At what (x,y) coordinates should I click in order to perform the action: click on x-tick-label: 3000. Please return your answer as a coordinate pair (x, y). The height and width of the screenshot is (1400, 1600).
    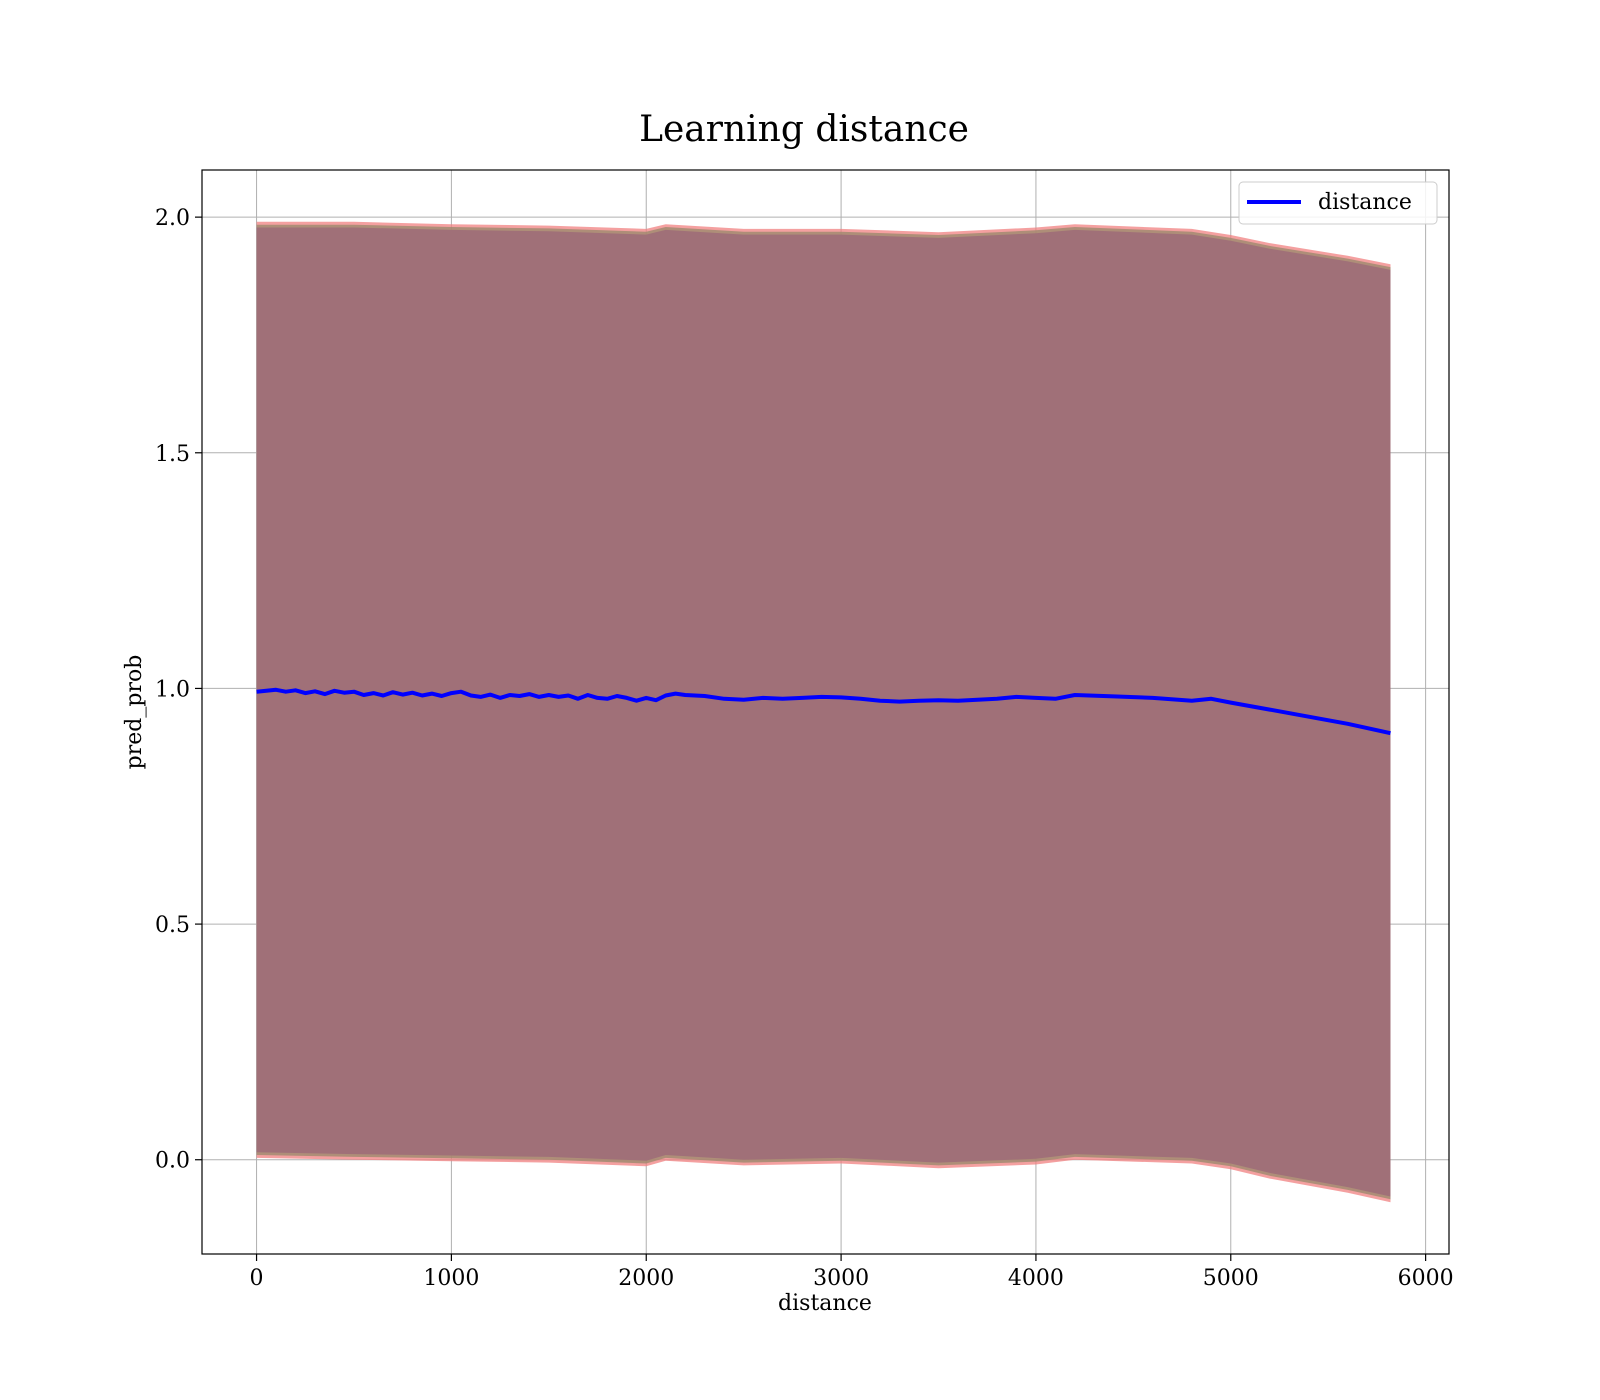
    Looking at the image, I should click on (841, 1278).